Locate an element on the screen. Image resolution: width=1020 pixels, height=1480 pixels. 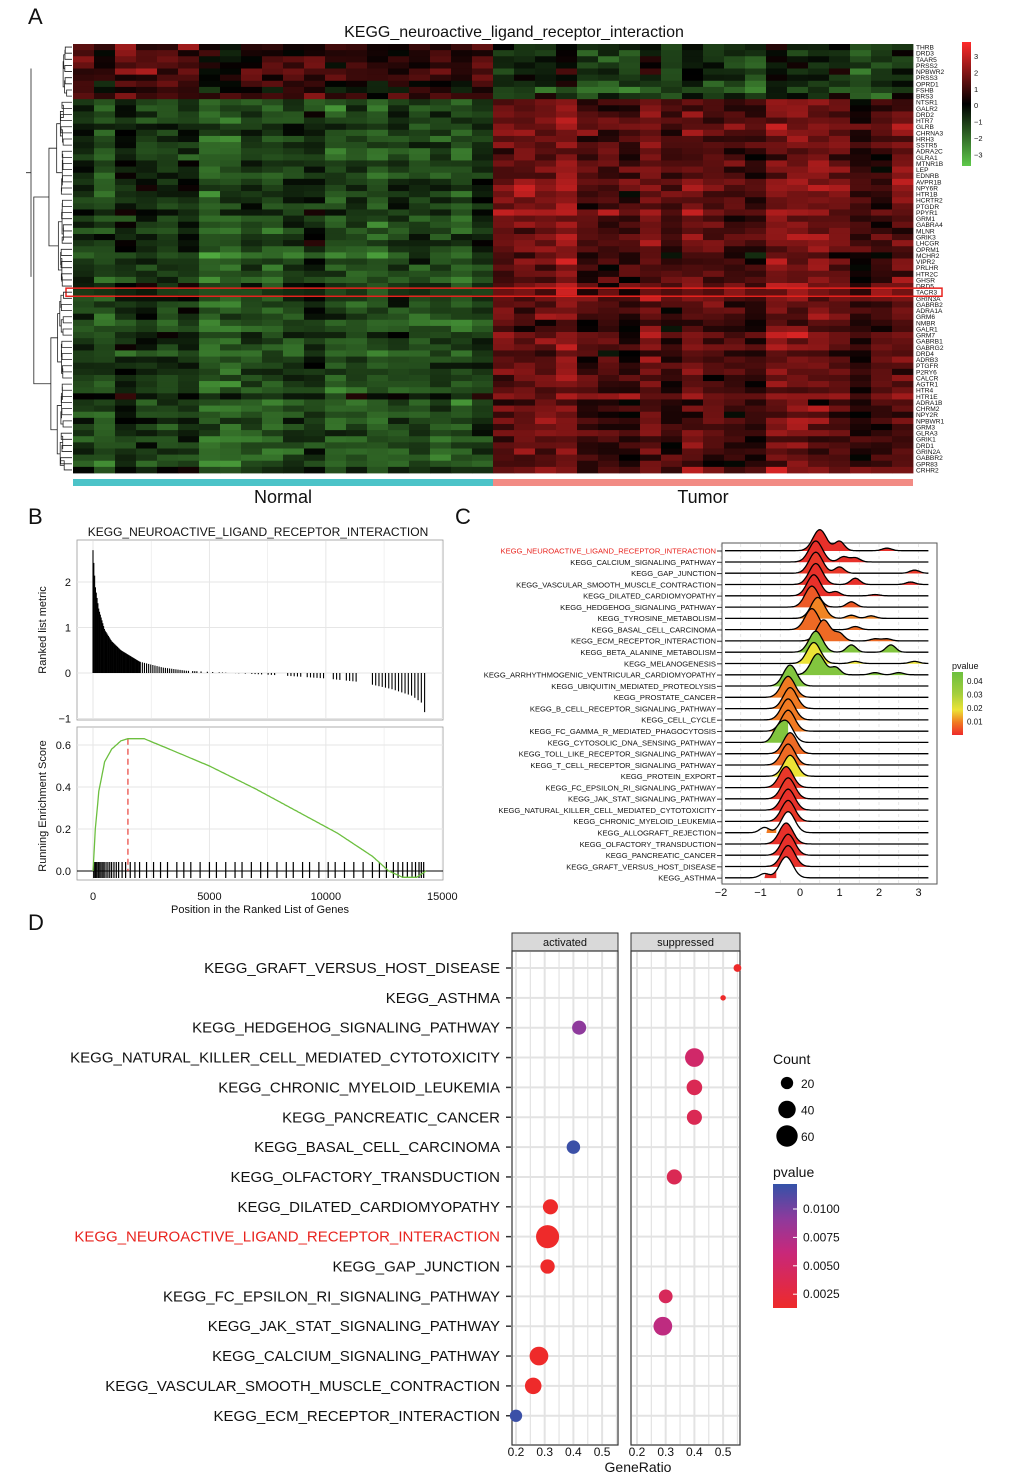
ridge-fill is located at coordinates (848, 540).